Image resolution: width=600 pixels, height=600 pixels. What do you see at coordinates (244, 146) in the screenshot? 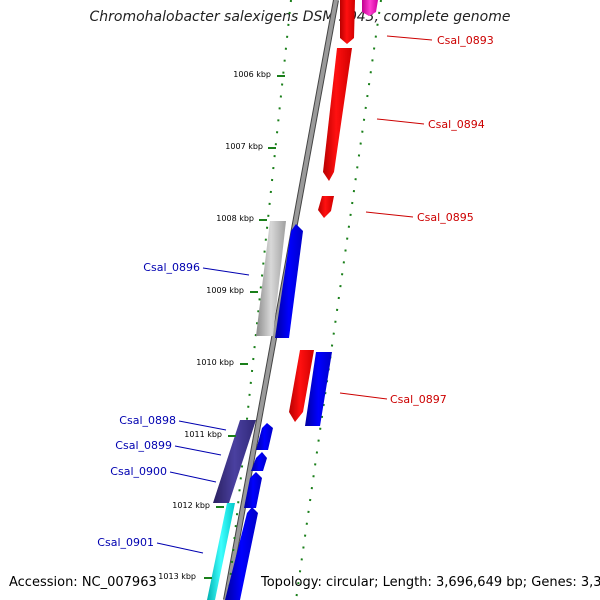
I see `tick-label: 1007 kbp` at bounding box center [244, 146].